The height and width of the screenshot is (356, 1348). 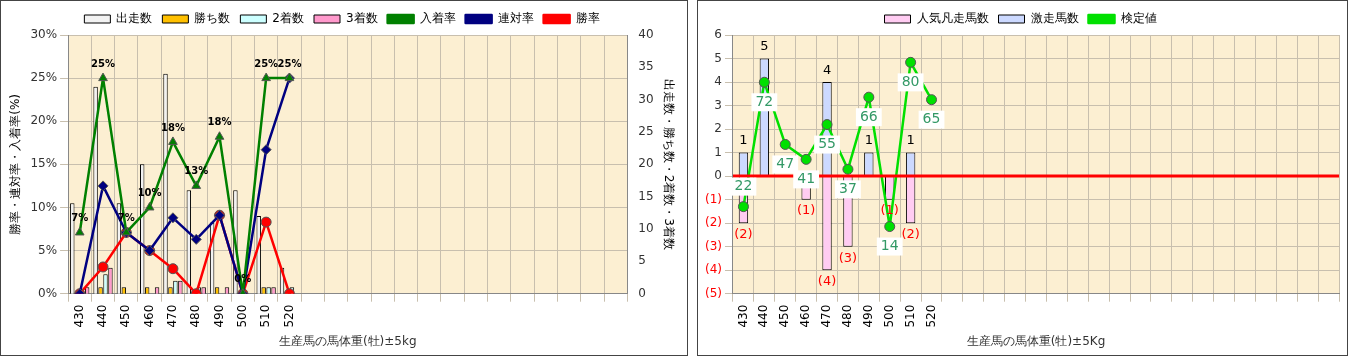 I want to click on x-axis-title: 生産馬の馬体重(牡)±5kg, so click(x=347, y=340).